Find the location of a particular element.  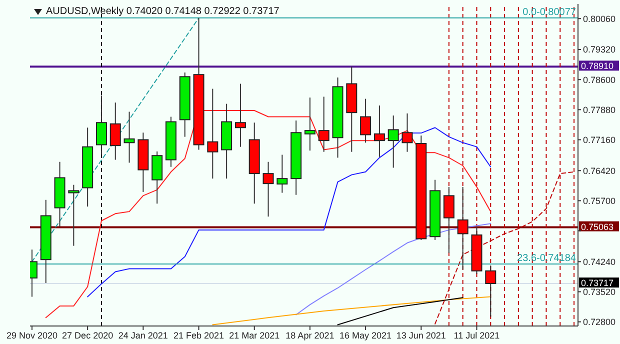

y-tick-label: 0.74240 is located at coordinates (599, 261).